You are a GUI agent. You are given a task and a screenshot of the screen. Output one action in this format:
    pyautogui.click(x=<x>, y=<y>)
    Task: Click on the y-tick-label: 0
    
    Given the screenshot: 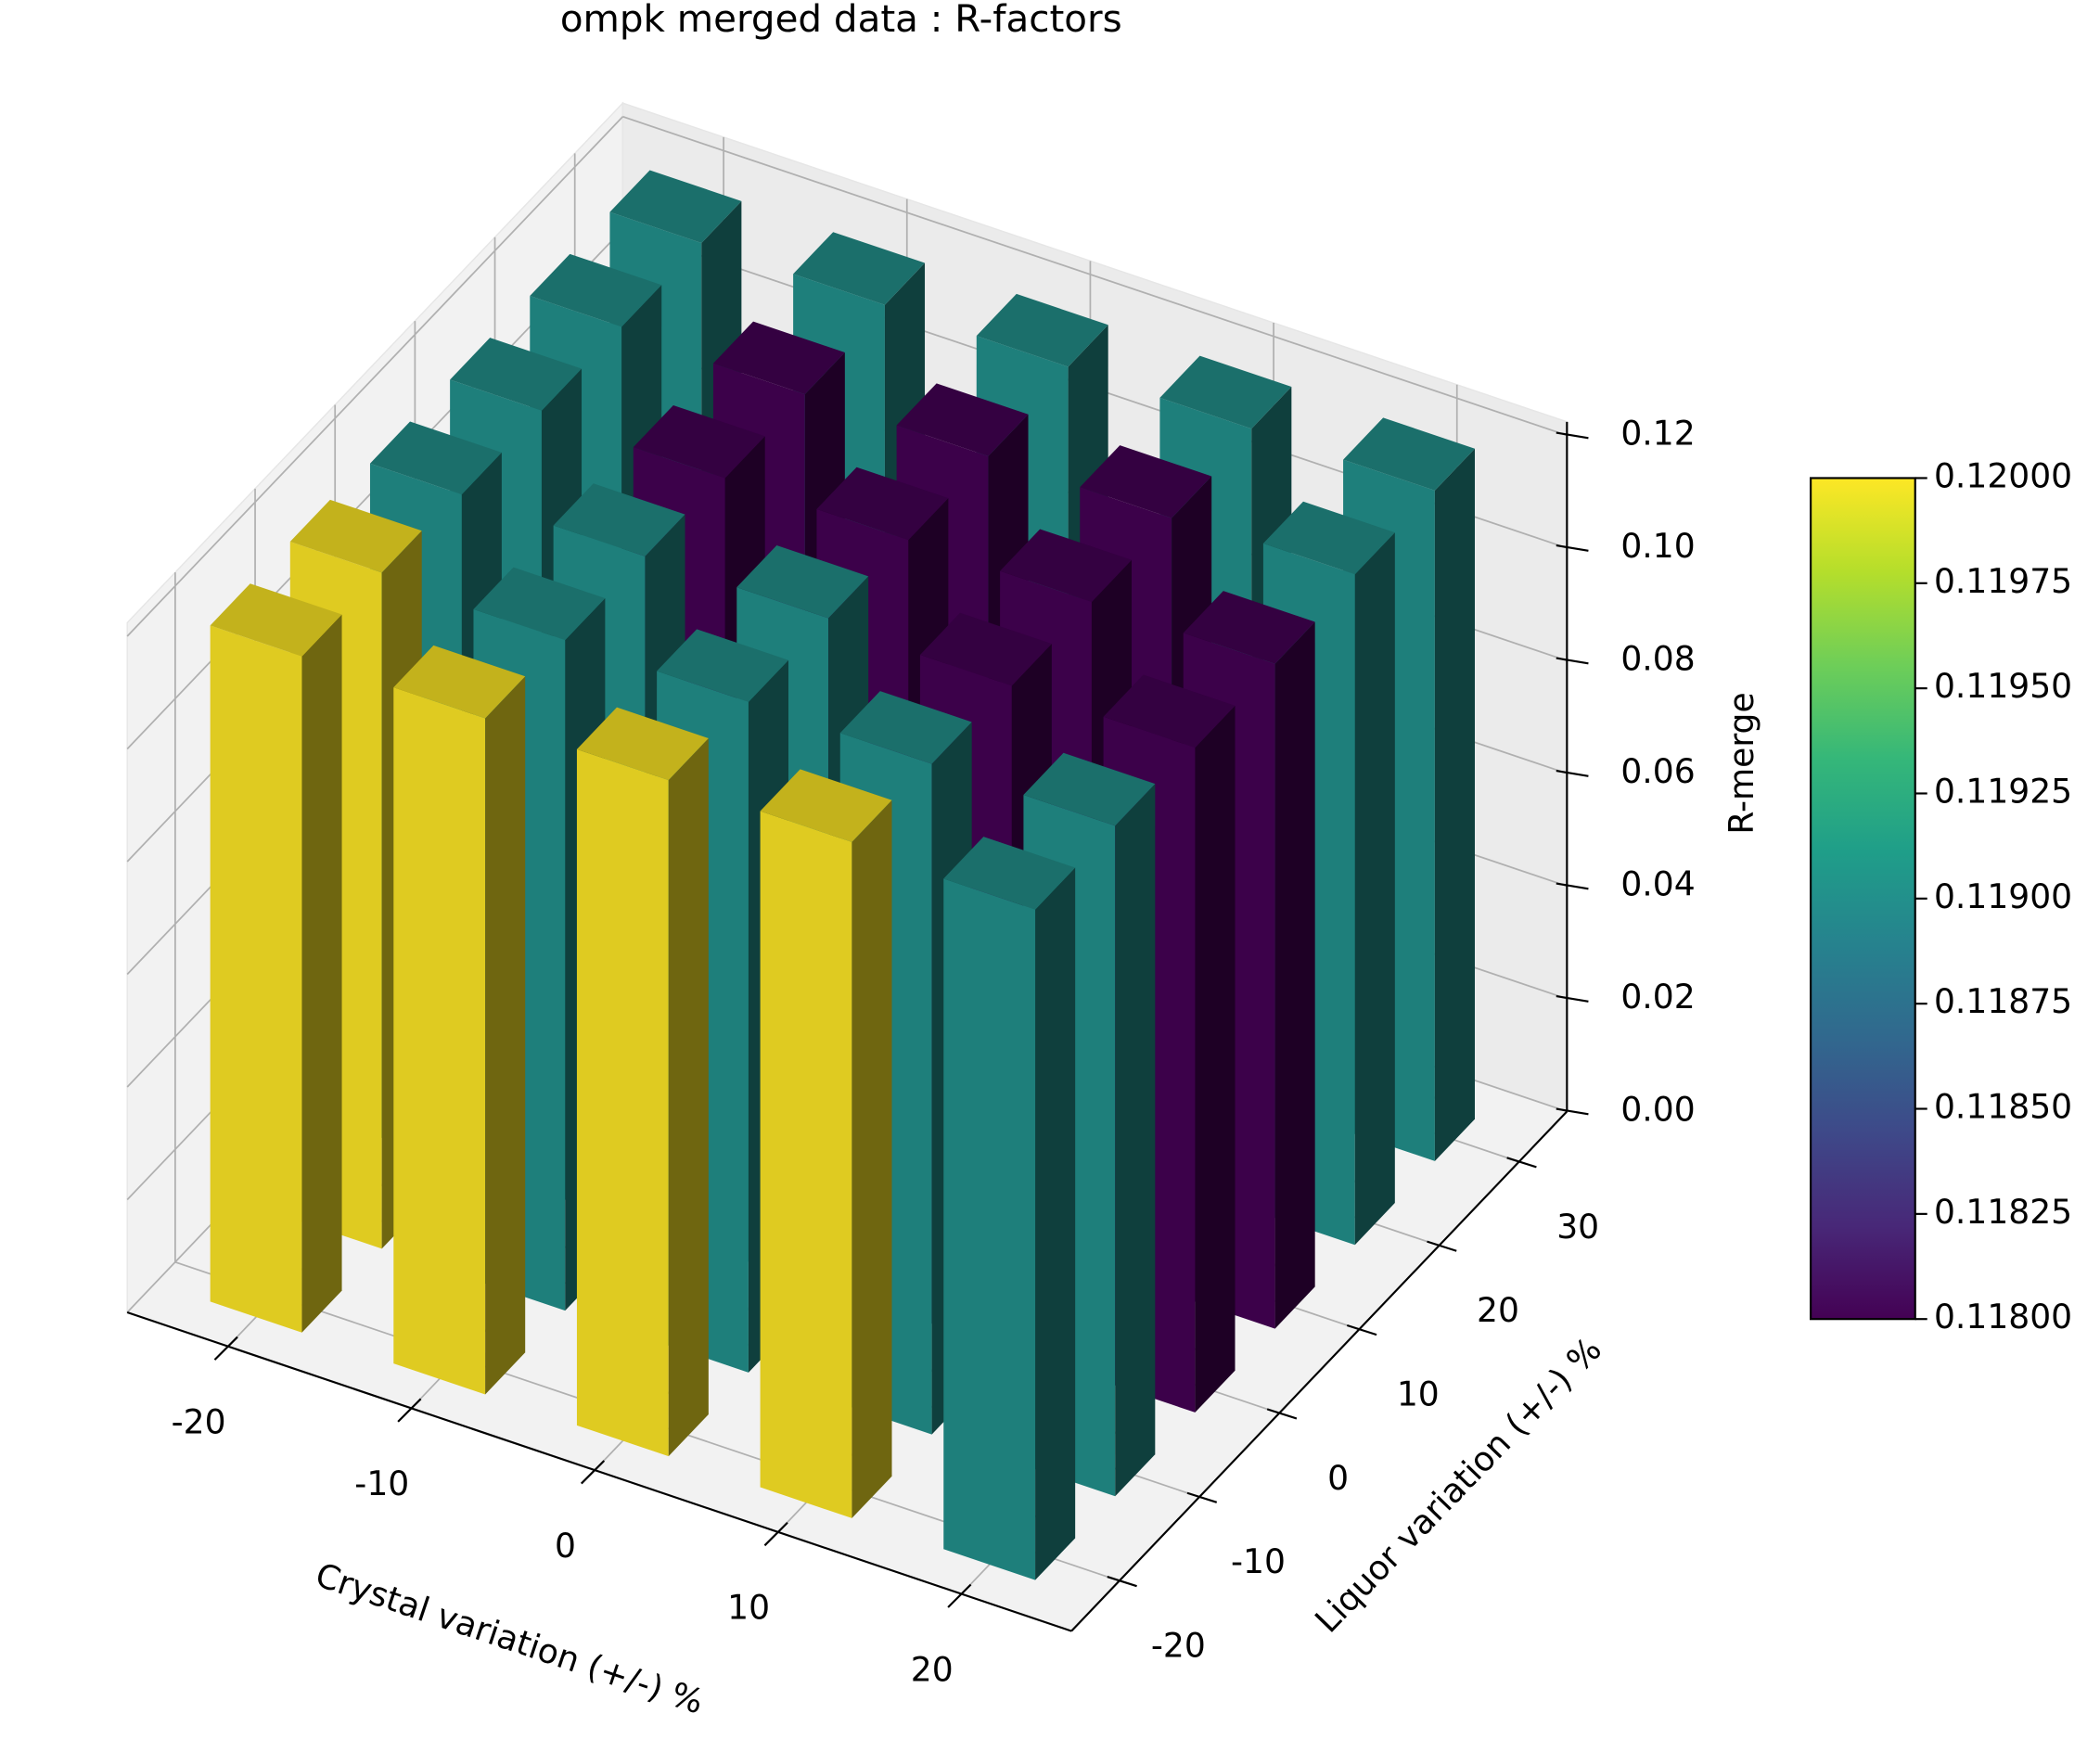 What is the action you would take?
    pyautogui.click(x=1338, y=1478)
    